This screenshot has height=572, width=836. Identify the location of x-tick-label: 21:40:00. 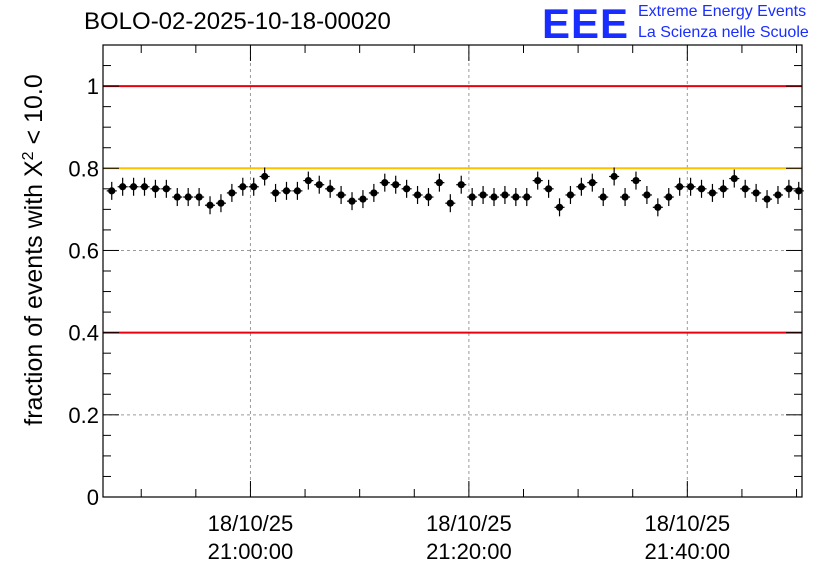
(688, 551).